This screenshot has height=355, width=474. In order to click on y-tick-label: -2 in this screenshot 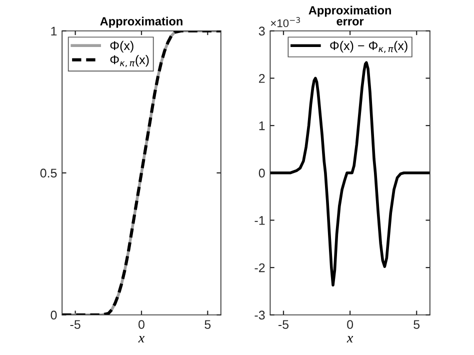, I will do `click(259, 267)`.